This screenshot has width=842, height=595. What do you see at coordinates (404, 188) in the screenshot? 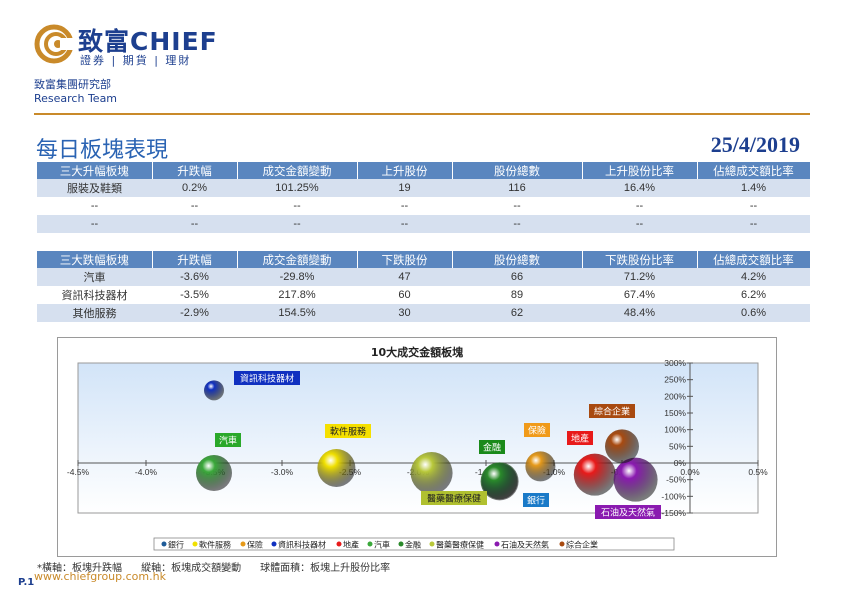
I see `table-cell: 19` at bounding box center [404, 188].